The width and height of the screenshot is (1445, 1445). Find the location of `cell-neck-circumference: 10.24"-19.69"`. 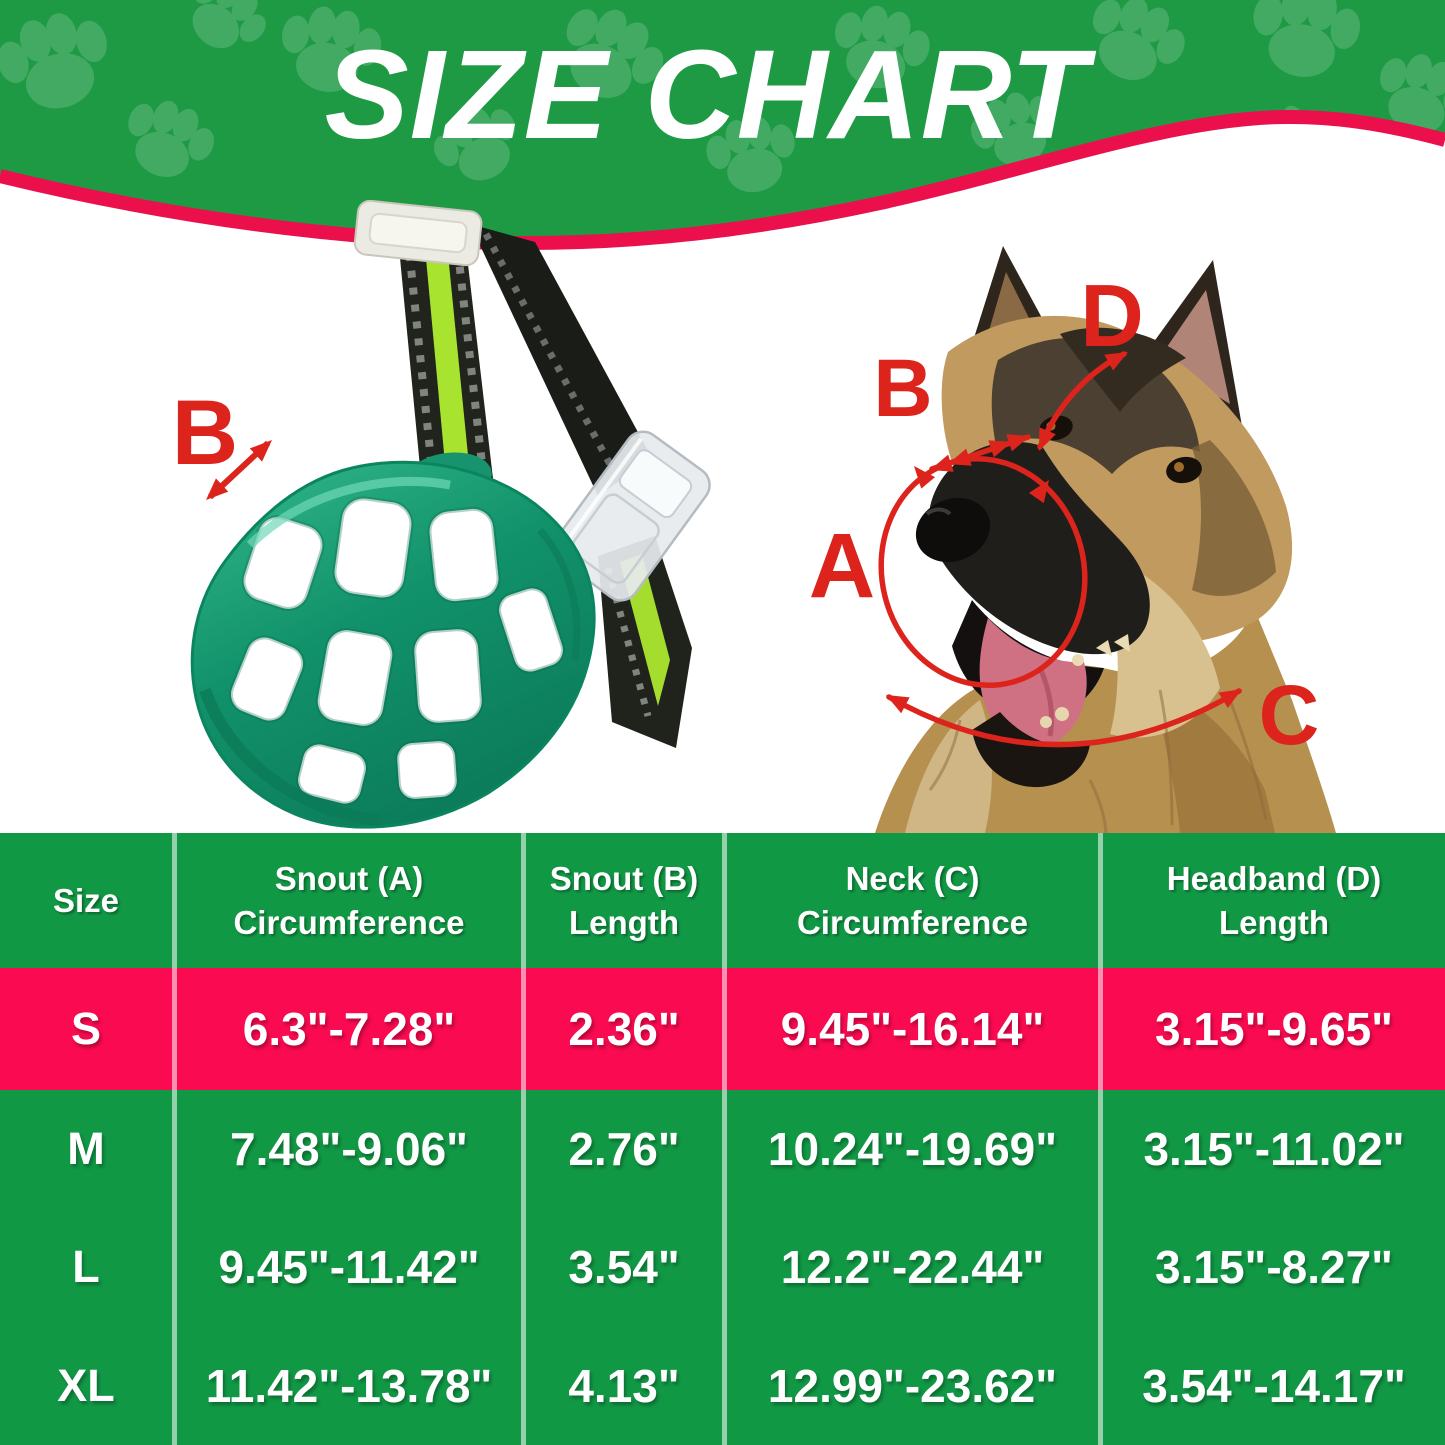

cell-neck-circumference: 10.24"-19.69" is located at coordinates (915, 1149).